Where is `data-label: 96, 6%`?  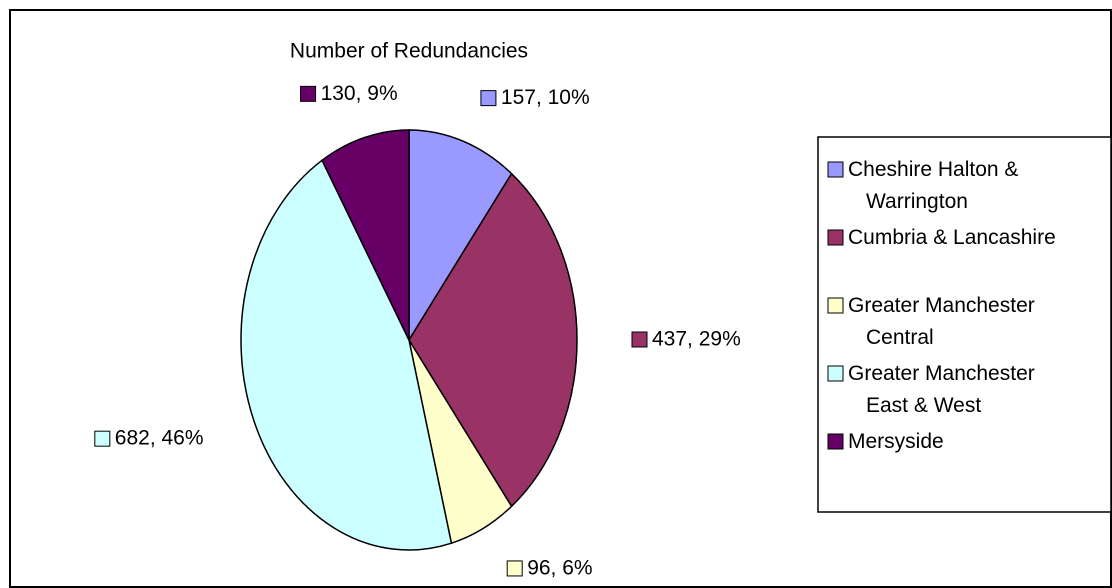 data-label: 96, 6% is located at coordinates (559, 567).